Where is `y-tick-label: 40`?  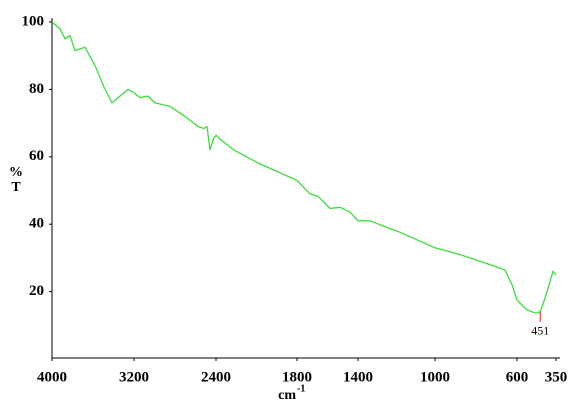
y-tick-label: 40 is located at coordinates (36, 224).